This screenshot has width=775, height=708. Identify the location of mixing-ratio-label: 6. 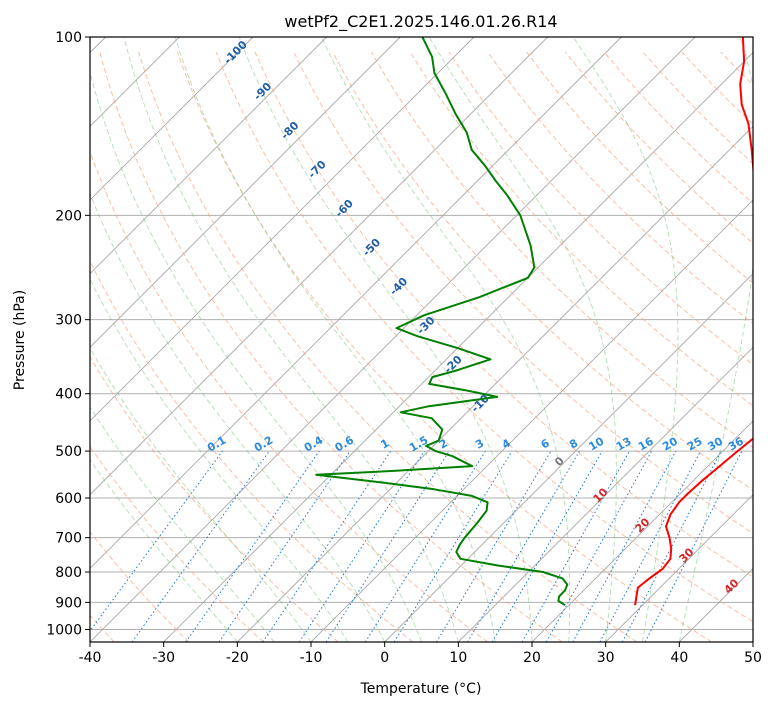
(545, 443).